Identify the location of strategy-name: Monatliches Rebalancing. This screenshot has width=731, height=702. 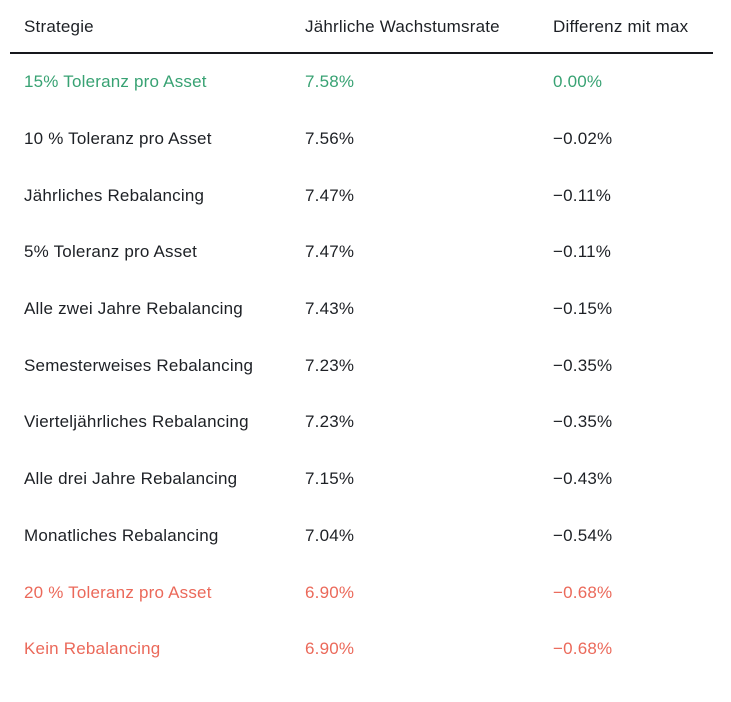
(121, 535).